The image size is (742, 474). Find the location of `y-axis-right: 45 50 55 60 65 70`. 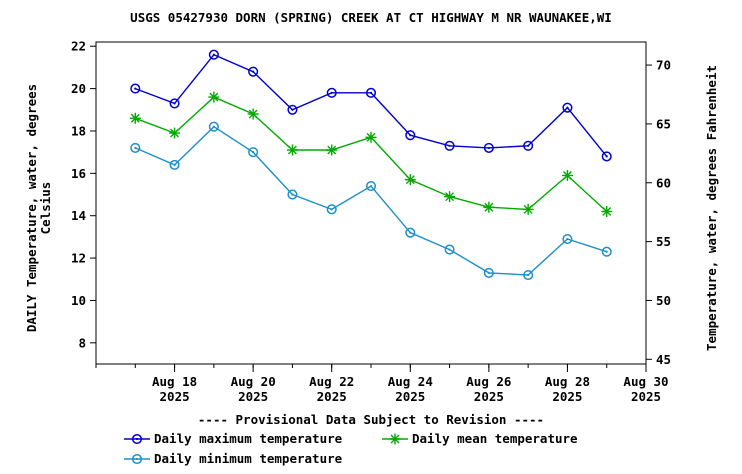

y-axis-right: 45 50 55 60 65 70 is located at coordinates (658, 212).